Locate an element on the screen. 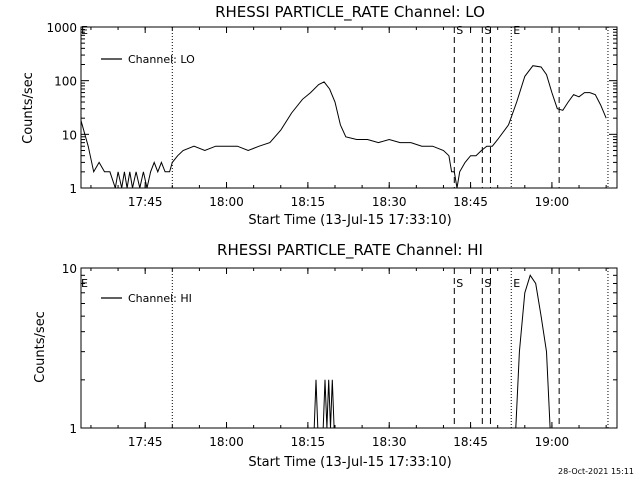 This screenshot has width=640, height=480. y-tick-label: 1000 is located at coordinates (61, 28).